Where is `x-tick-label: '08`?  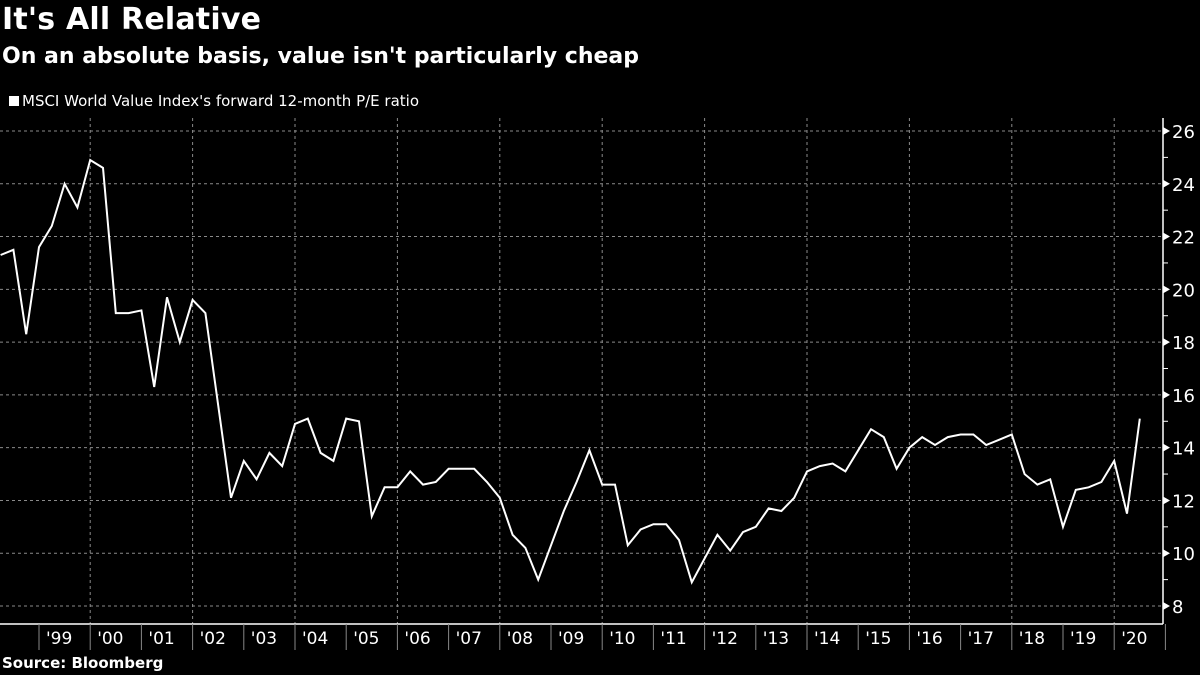 x-tick-label: '08 is located at coordinates (520, 639).